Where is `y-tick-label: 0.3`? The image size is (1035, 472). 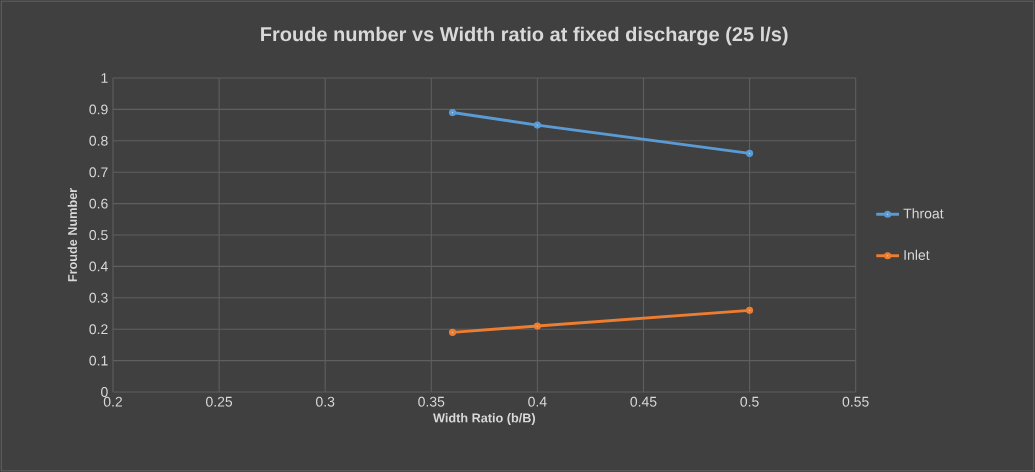
y-tick-label: 0.3 is located at coordinates (98, 297).